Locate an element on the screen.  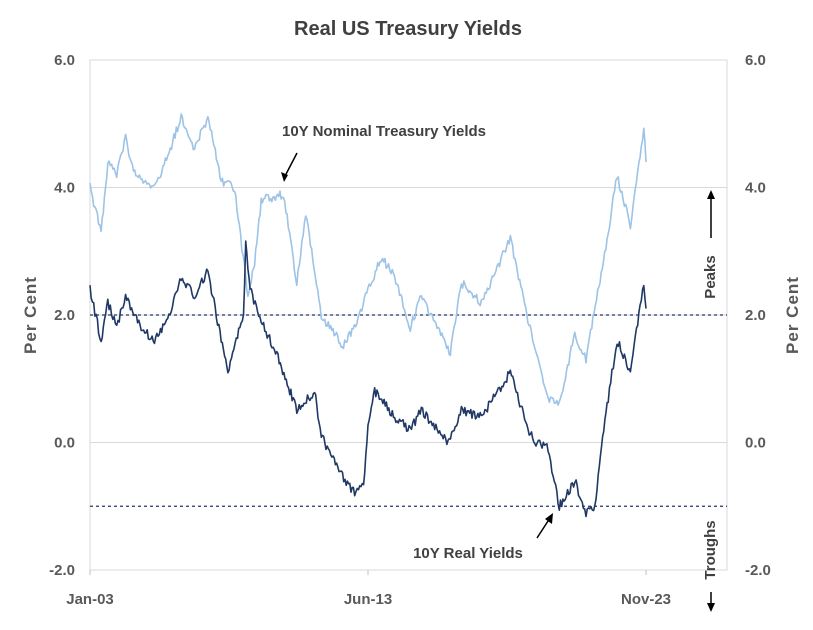
y-axis-right-ticks: 6.0 4.0 2.0 0.0 -2.0 is located at coordinates (758, 315).